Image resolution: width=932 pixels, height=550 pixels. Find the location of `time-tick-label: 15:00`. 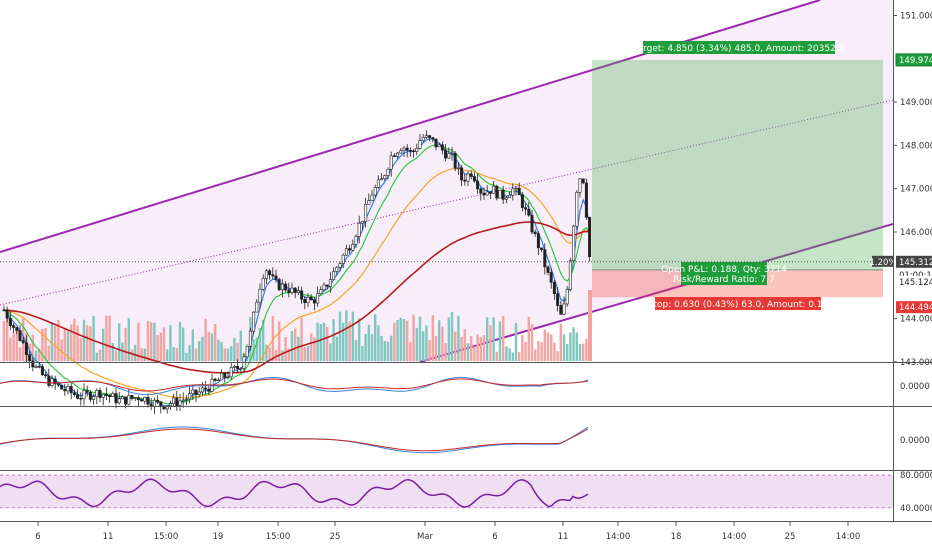

time-tick-label: 15:00 is located at coordinates (278, 537).